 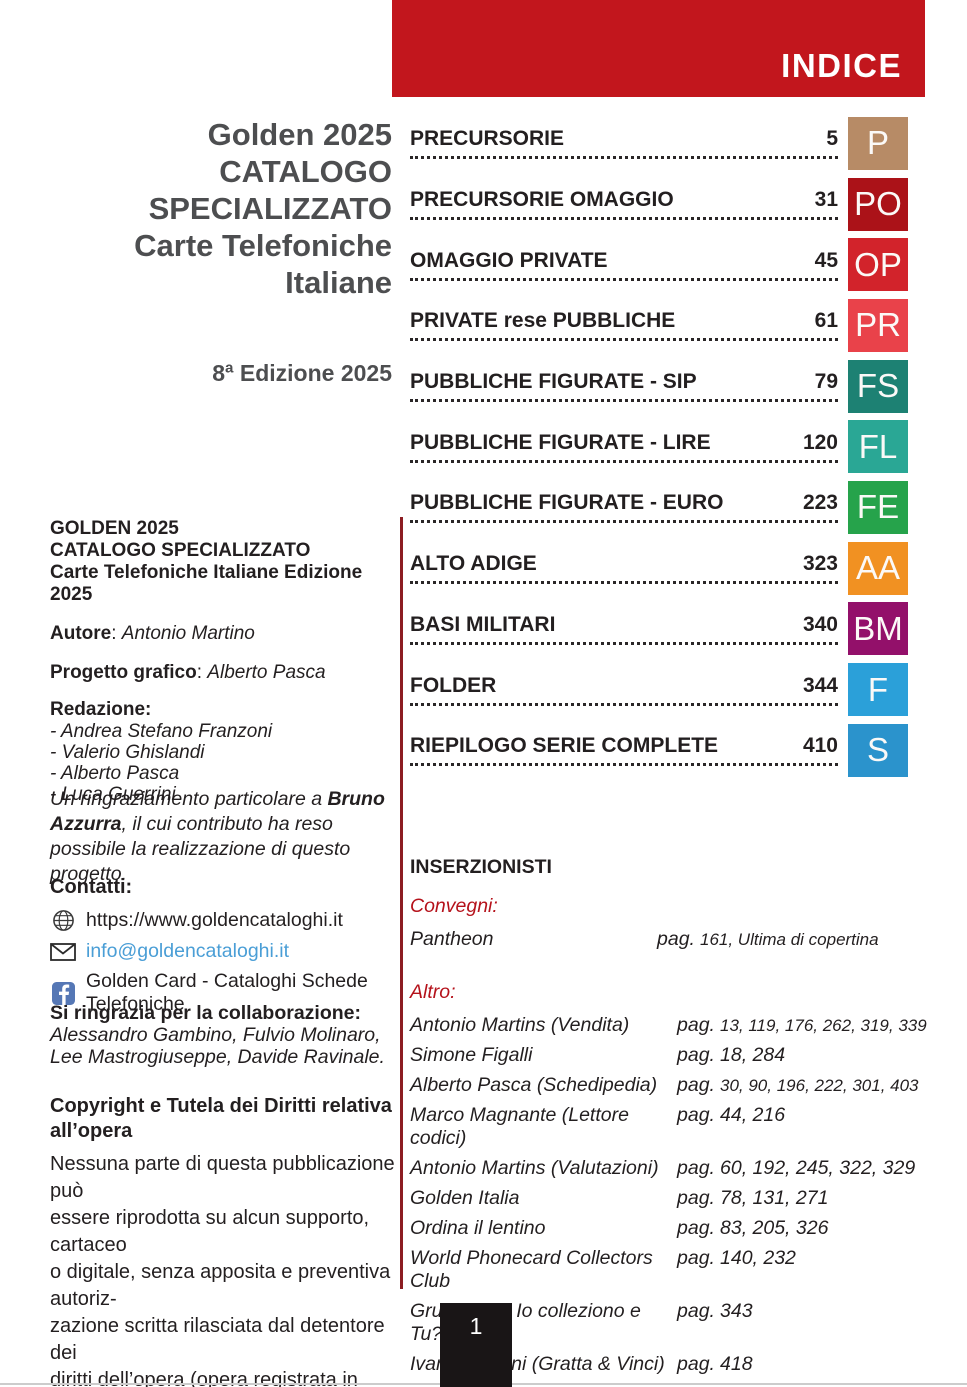 What do you see at coordinates (823, 1025) in the screenshot?
I see `advertiser-pages: 13, 119, 176, 262, 319, 339` at bounding box center [823, 1025].